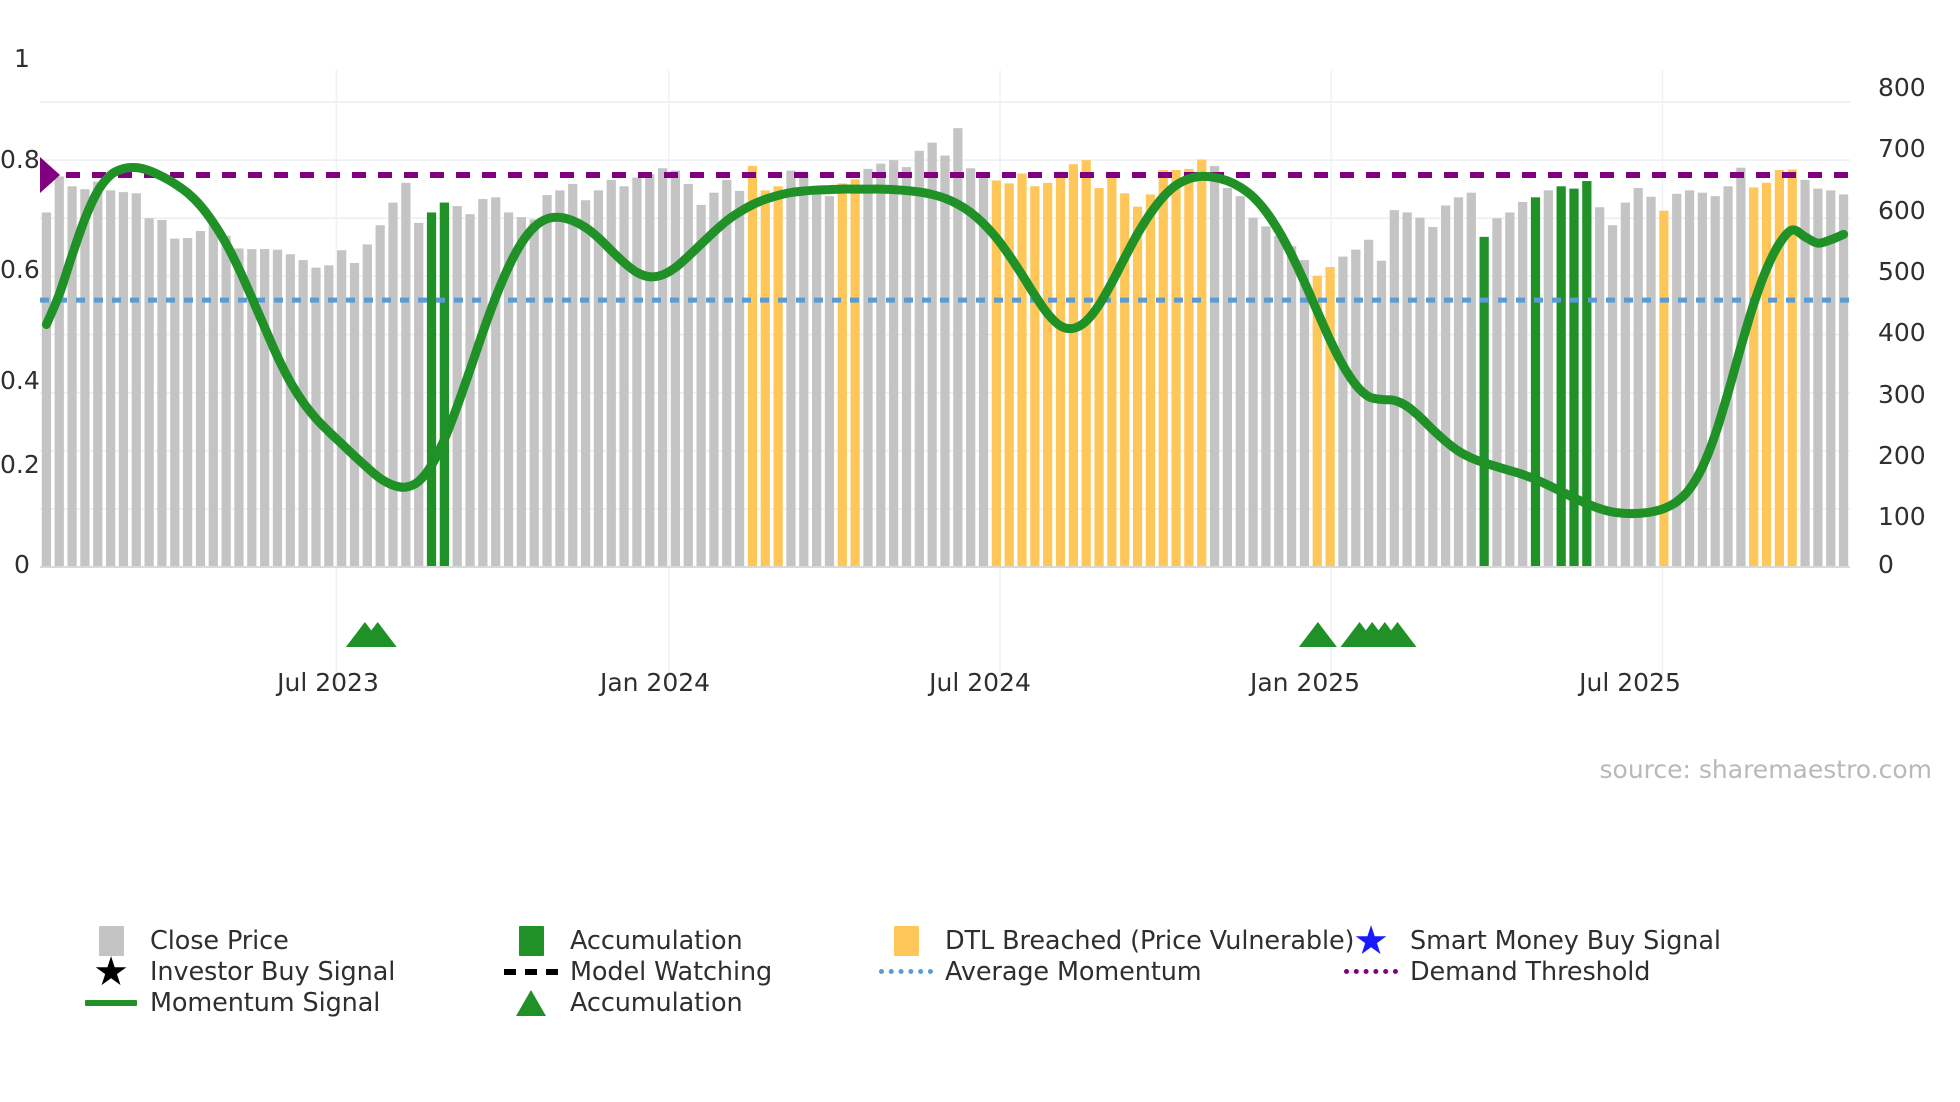 The image size is (1960, 1102). What do you see at coordinates (292, 940) in the screenshot?
I see `legend-item-close-price: Close Price` at bounding box center [292, 940].